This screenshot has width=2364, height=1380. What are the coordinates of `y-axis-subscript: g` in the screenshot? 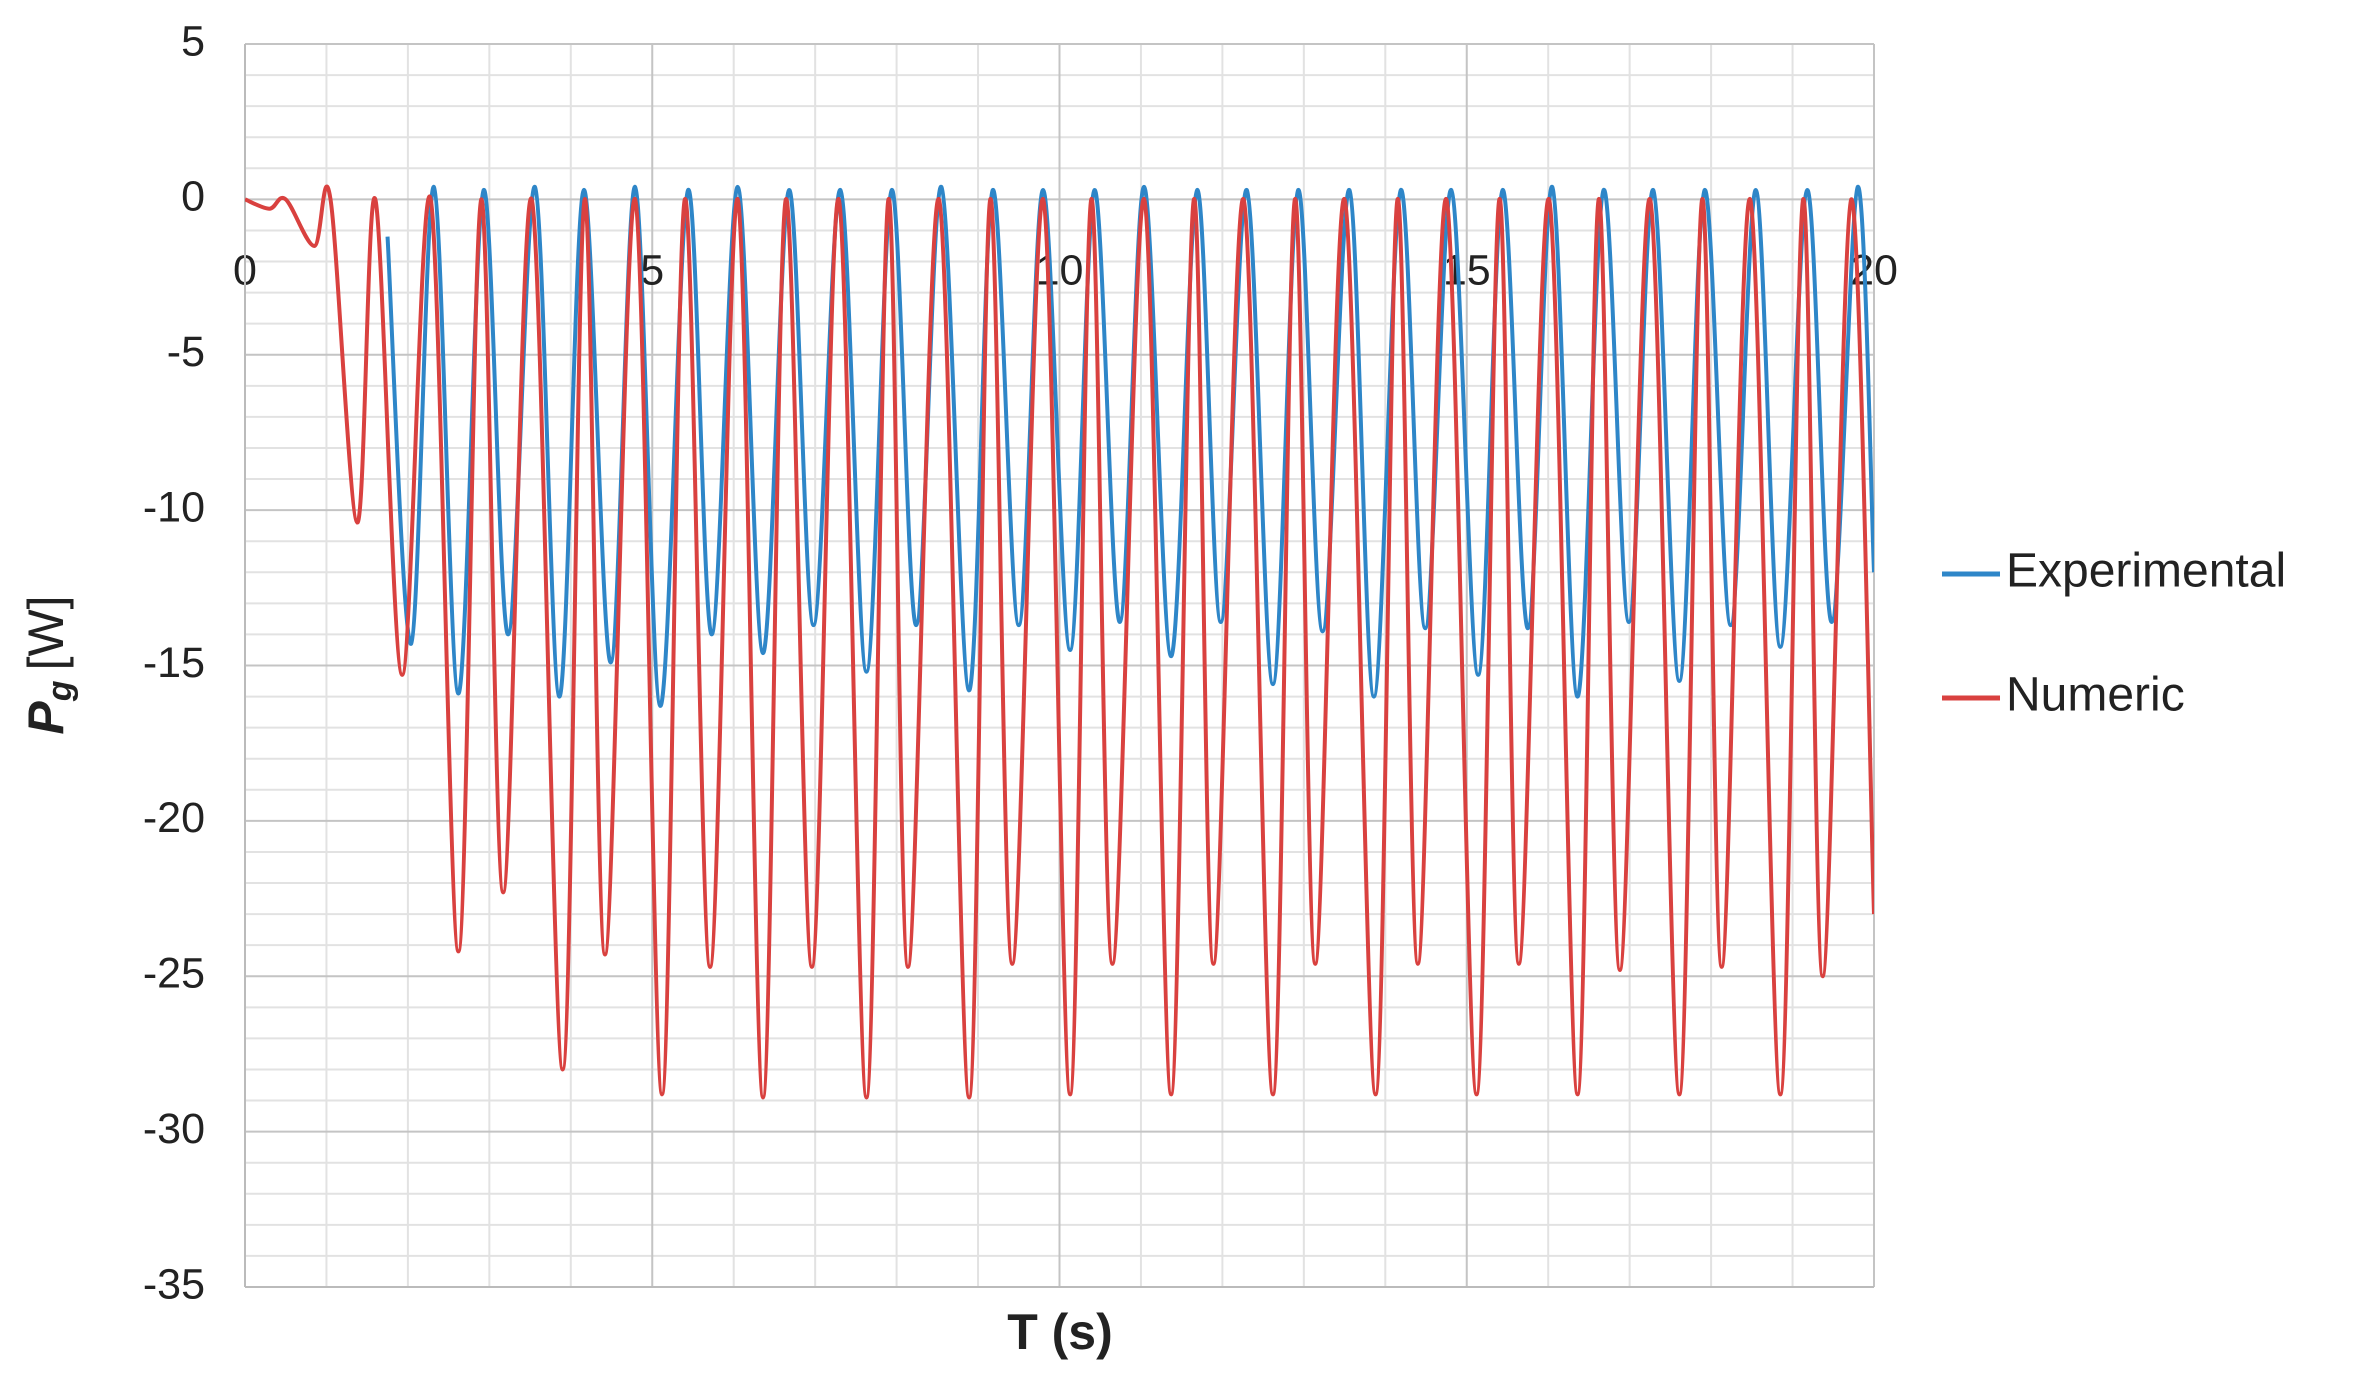 It's located at (60, 691).